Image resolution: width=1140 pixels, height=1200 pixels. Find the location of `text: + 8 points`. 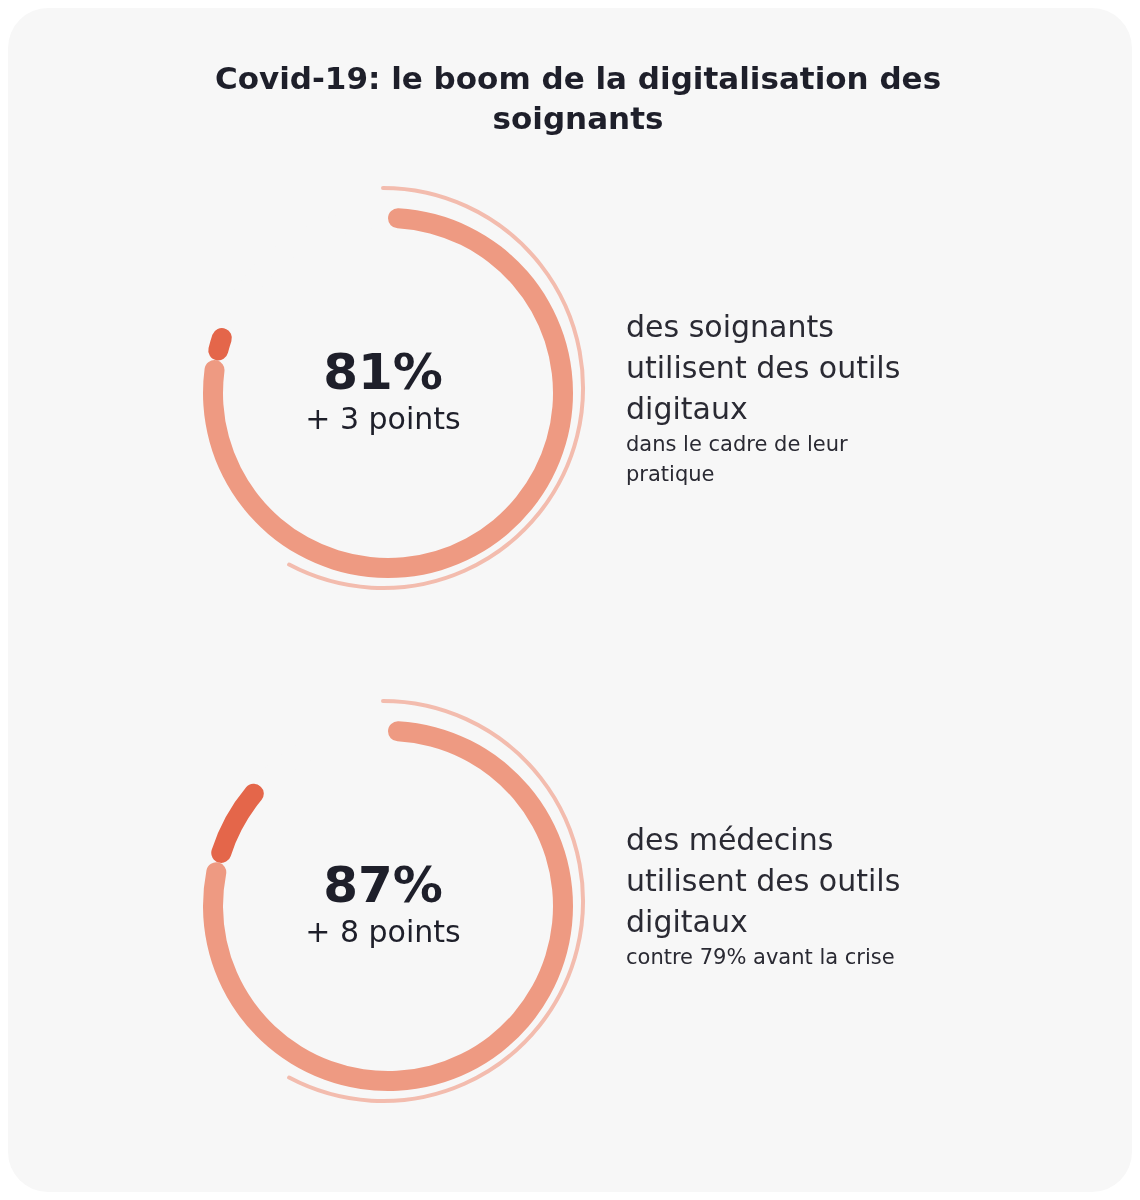

text: + 8 points is located at coordinates (383, 932).